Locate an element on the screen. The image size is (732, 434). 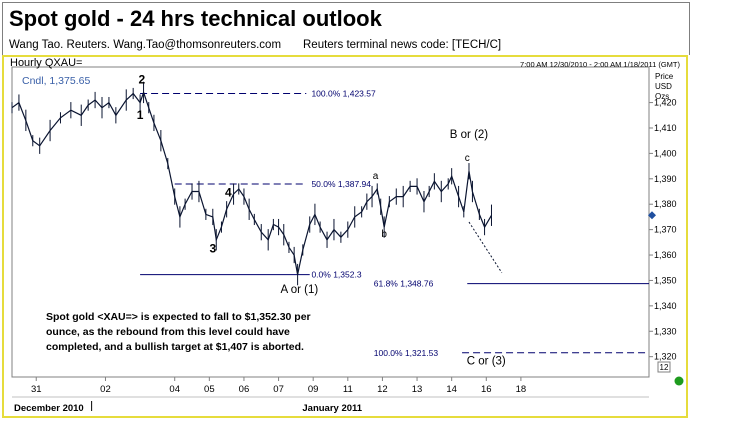
ytick-label: 1,380 is located at coordinates (665, 204).